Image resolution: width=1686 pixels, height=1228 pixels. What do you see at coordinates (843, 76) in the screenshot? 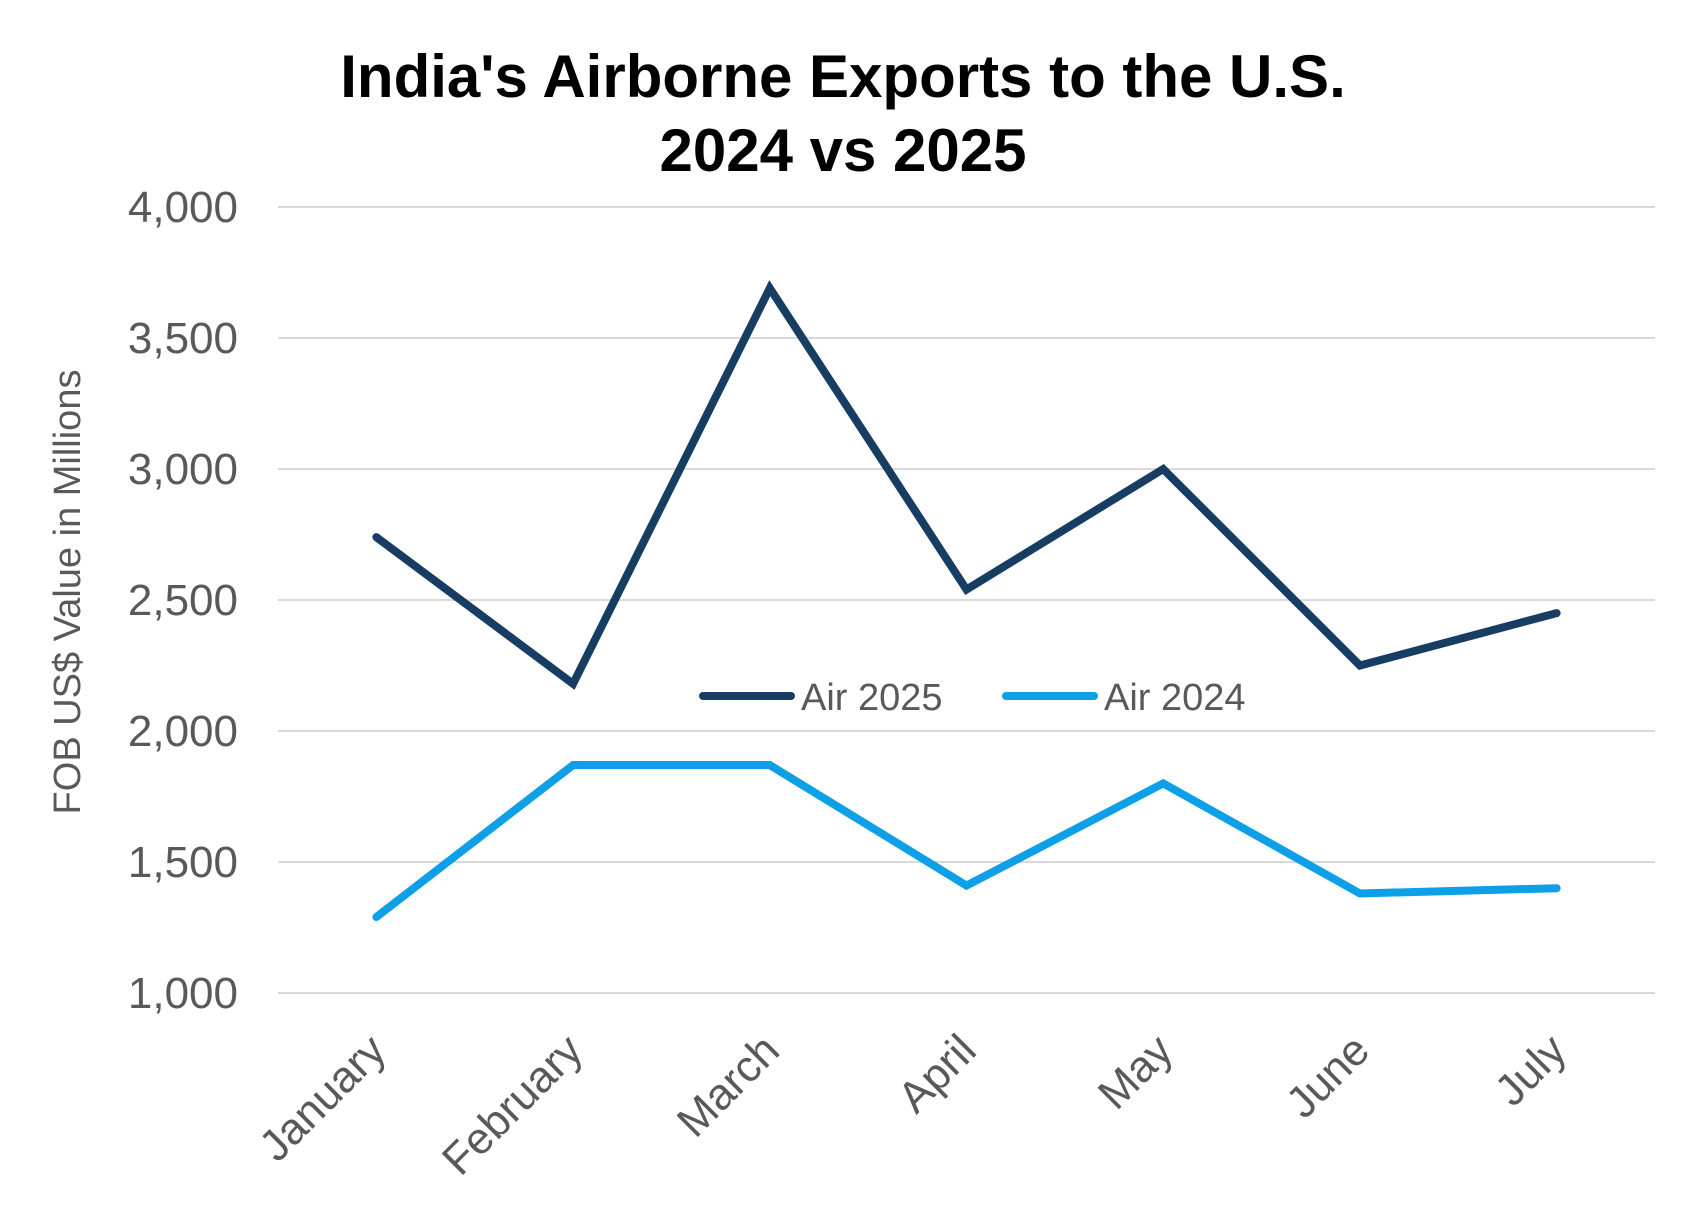
I see `chart-title-line-1: India's Airborne Exports to the U.S.` at bounding box center [843, 76].